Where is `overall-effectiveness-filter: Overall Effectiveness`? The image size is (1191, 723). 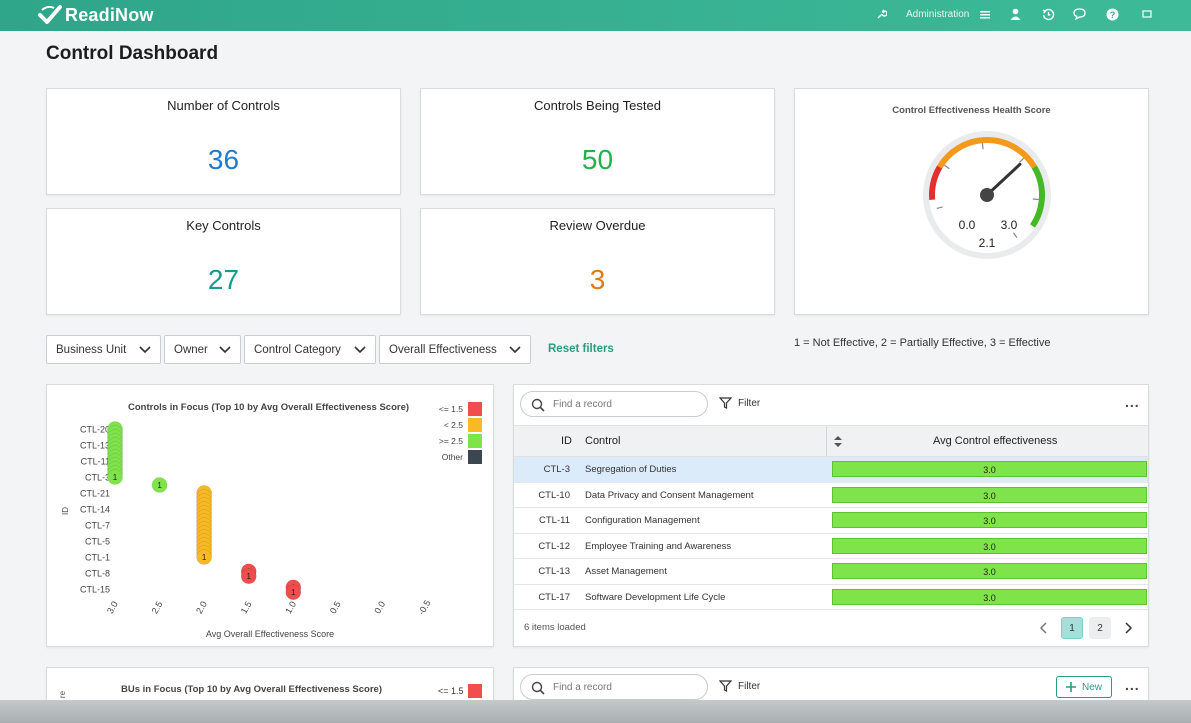
overall-effectiveness-filter: Overall Effectiveness is located at coordinates (455, 349).